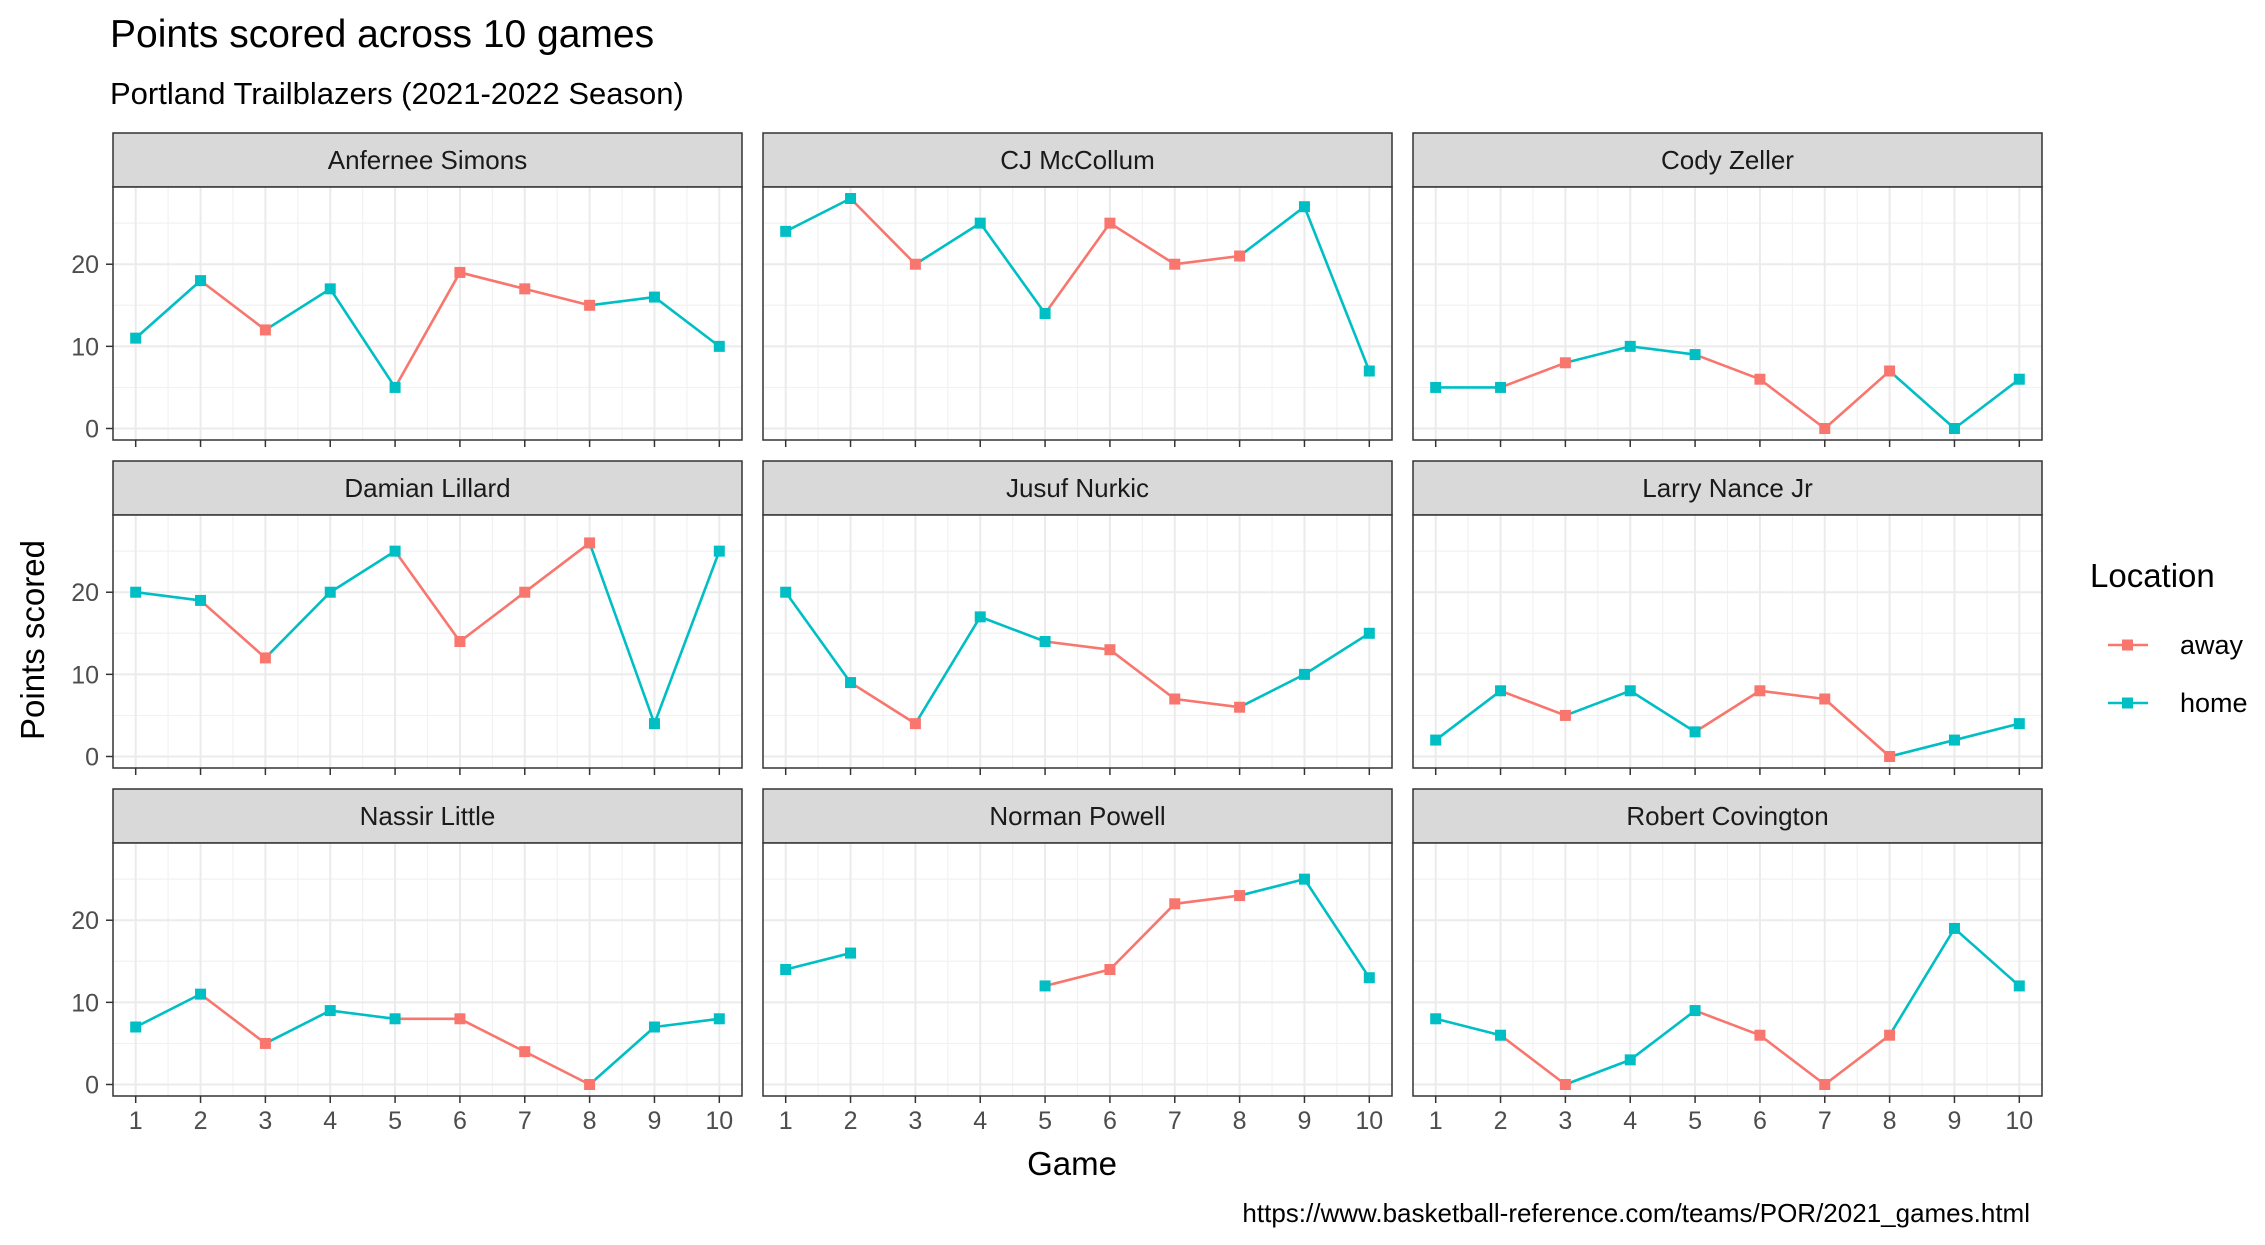  I want to click on facet-strip-label: Anfernee Simons, so click(427, 160).